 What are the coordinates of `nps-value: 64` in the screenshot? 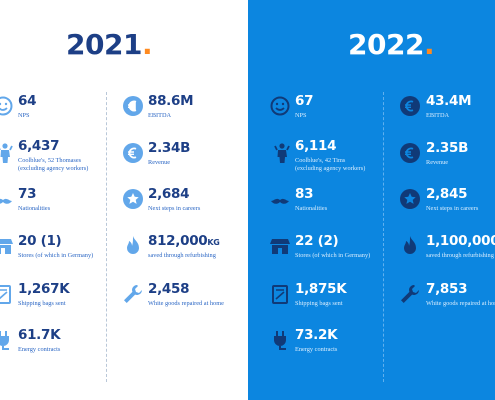 It's located at (27, 101).